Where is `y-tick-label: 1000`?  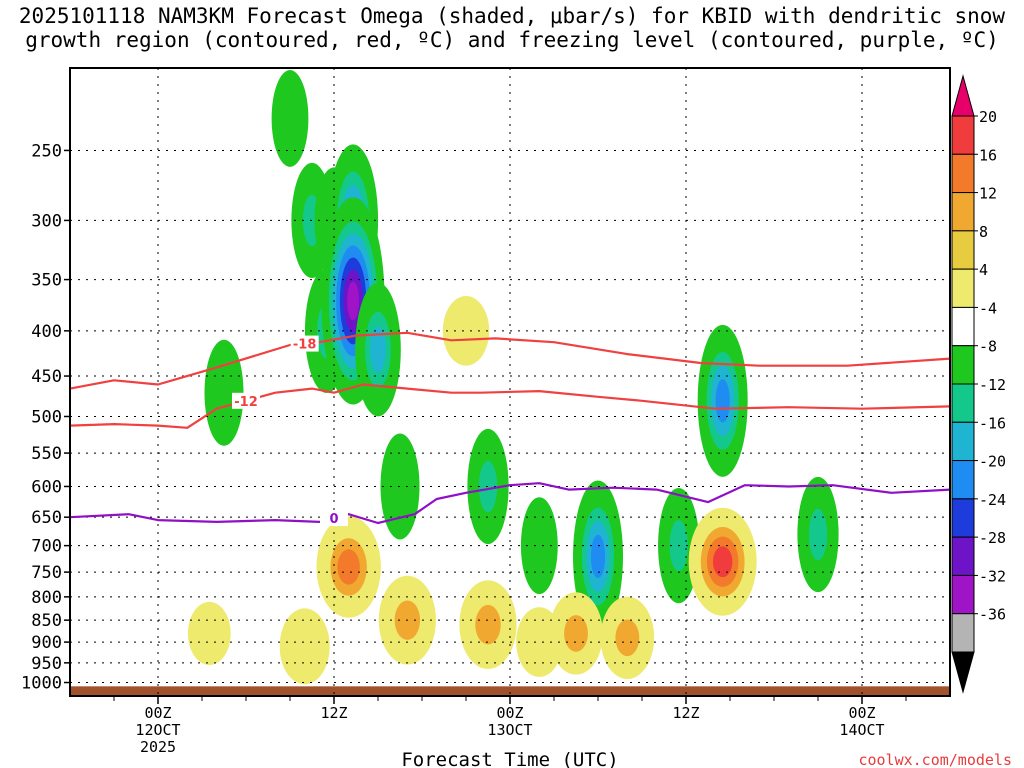
y-tick-label: 1000 is located at coordinates (41, 684).